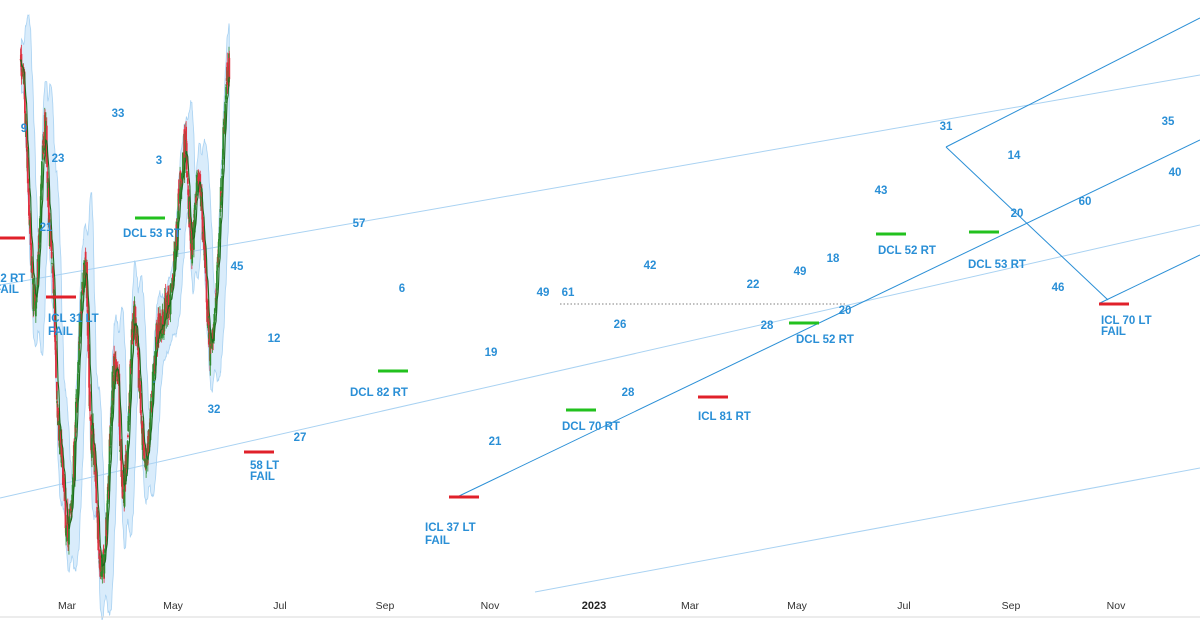 The image size is (1200, 620). Describe the element at coordinates (881, 191) in the screenshot. I see `cycle-count-label: 43` at that location.